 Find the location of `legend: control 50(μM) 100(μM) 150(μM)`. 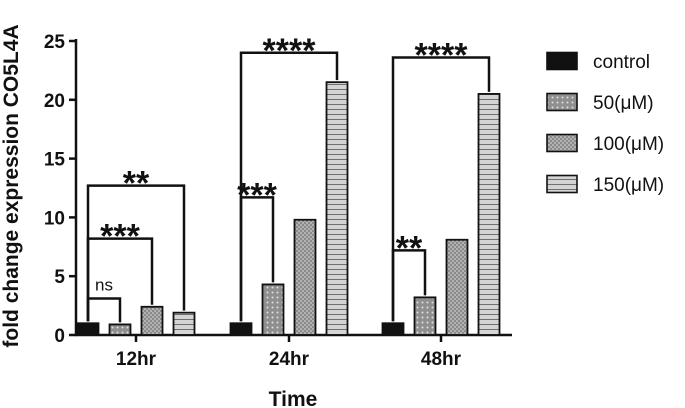

legend: control 50(μM) 100(μM) 150(μM) is located at coordinates (605, 123).